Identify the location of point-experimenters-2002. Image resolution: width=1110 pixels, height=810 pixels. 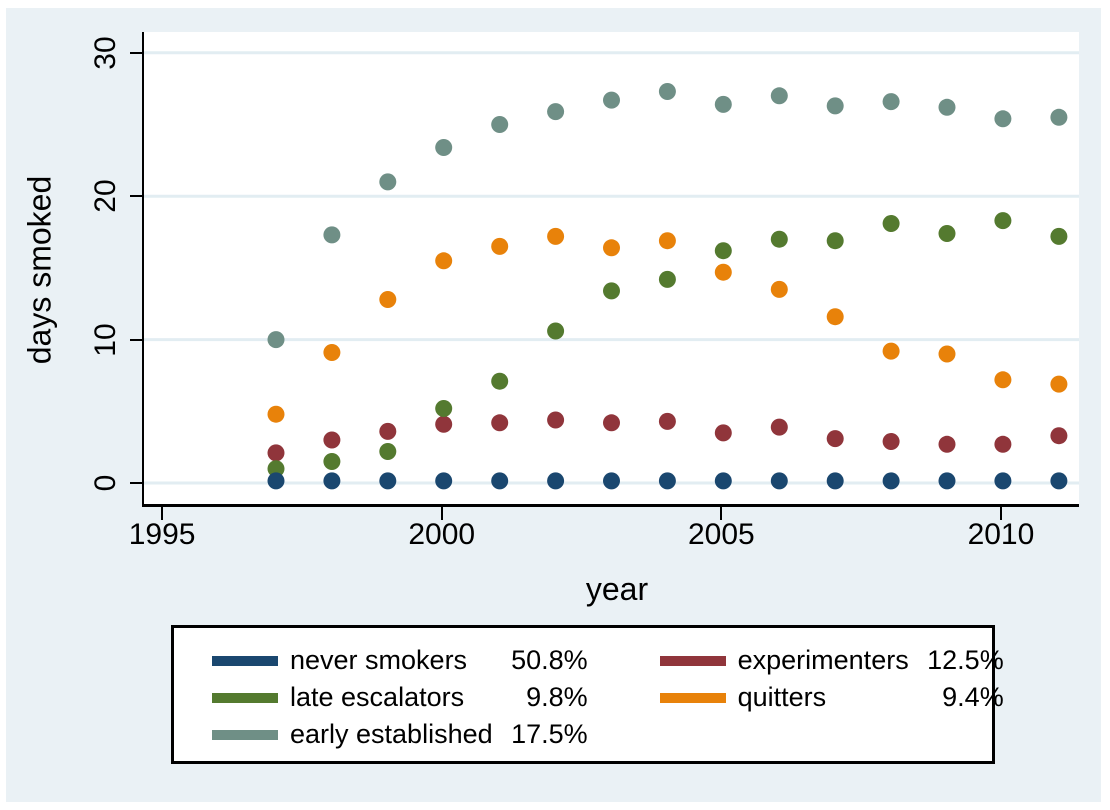
(556, 420).